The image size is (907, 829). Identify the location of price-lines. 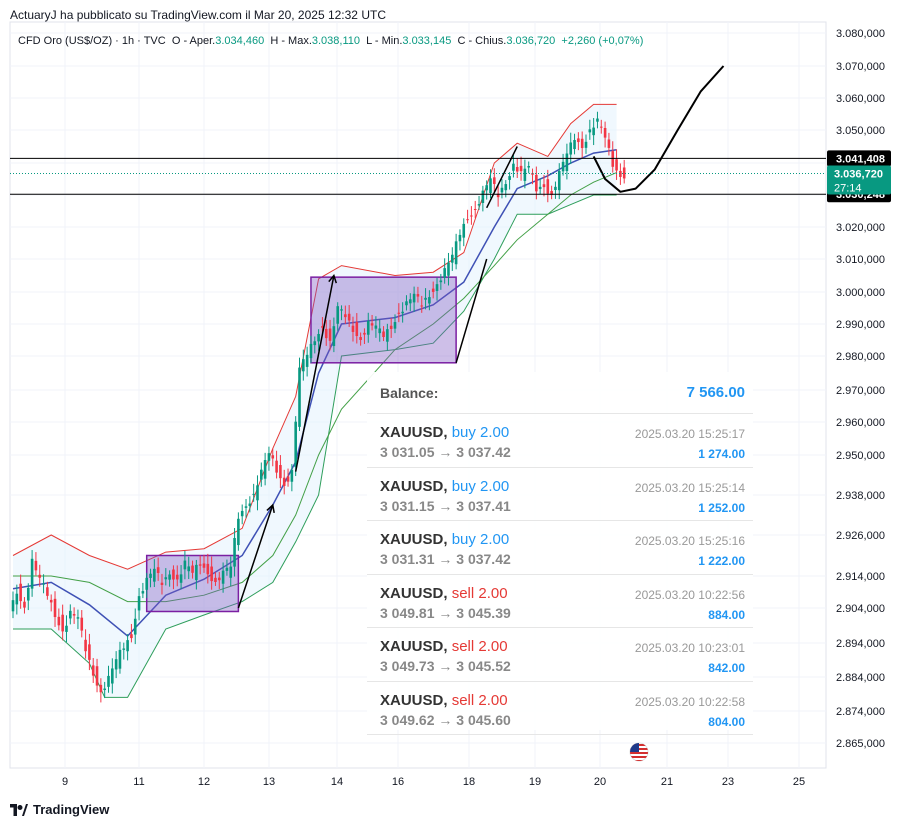
(418, 176).